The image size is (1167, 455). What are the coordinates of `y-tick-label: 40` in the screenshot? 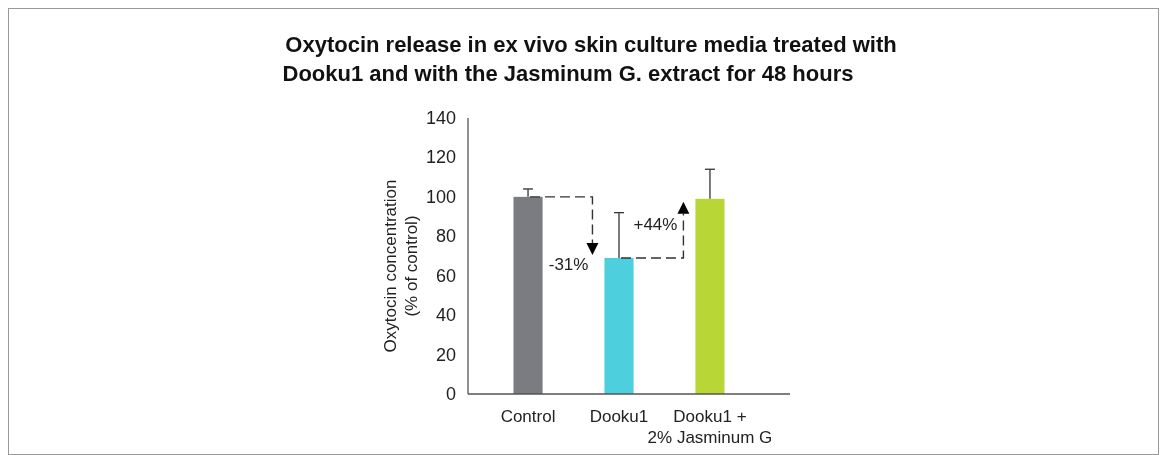 It's located at (445, 315).